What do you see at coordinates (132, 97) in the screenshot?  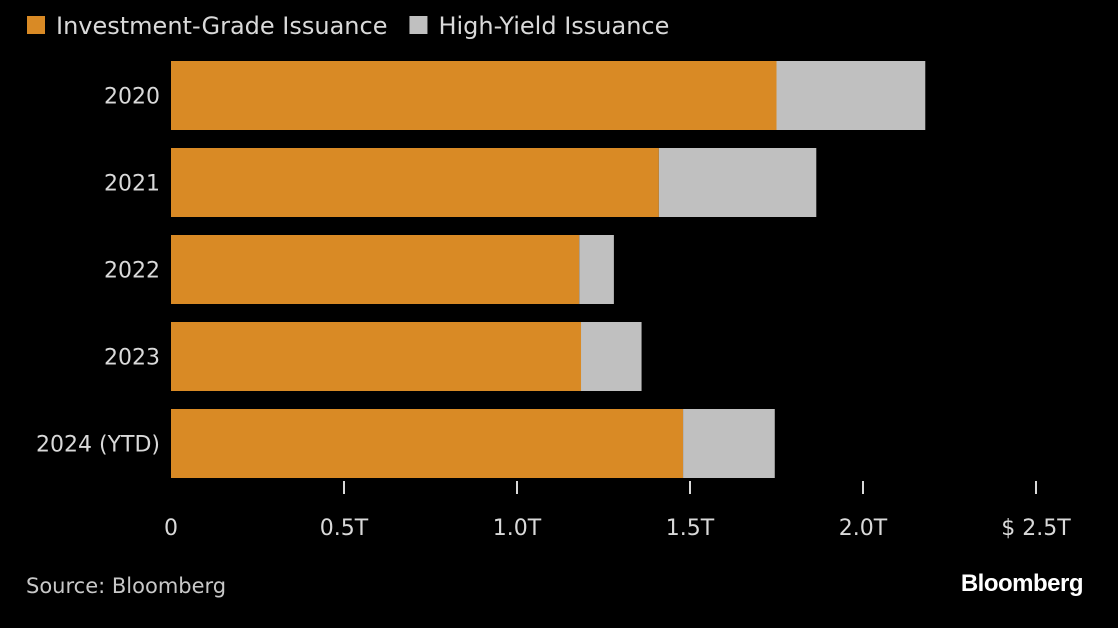 I see `category-label-2020: 2020` at bounding box center [132, 97].